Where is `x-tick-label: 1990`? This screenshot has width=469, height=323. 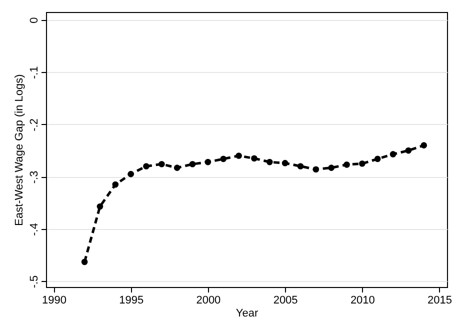
x-tick-label: 1990 is located at coordinates (54, 300).